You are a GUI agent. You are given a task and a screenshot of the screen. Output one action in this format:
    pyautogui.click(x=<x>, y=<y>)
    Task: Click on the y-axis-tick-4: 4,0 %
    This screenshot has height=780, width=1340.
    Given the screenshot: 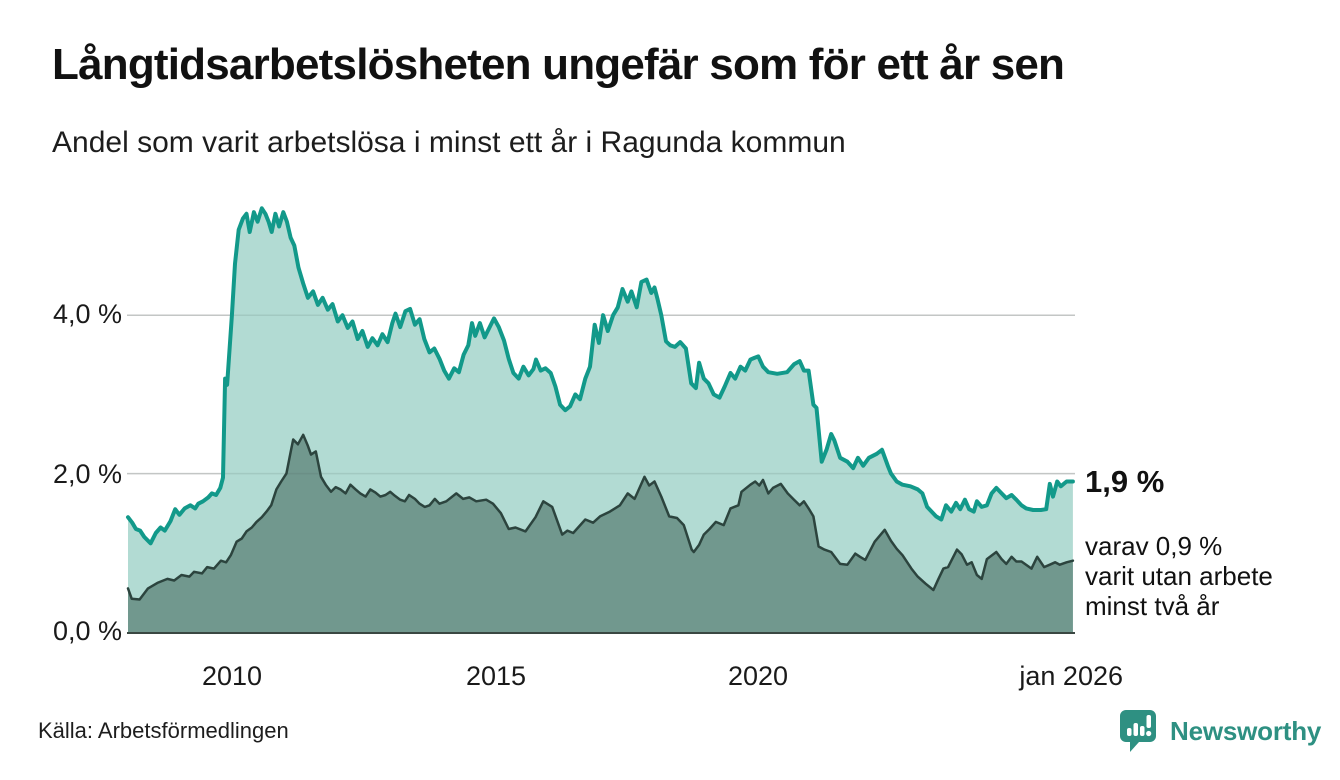 What is the action you would take?
    pyautogui.click(x=87, y=314)
    